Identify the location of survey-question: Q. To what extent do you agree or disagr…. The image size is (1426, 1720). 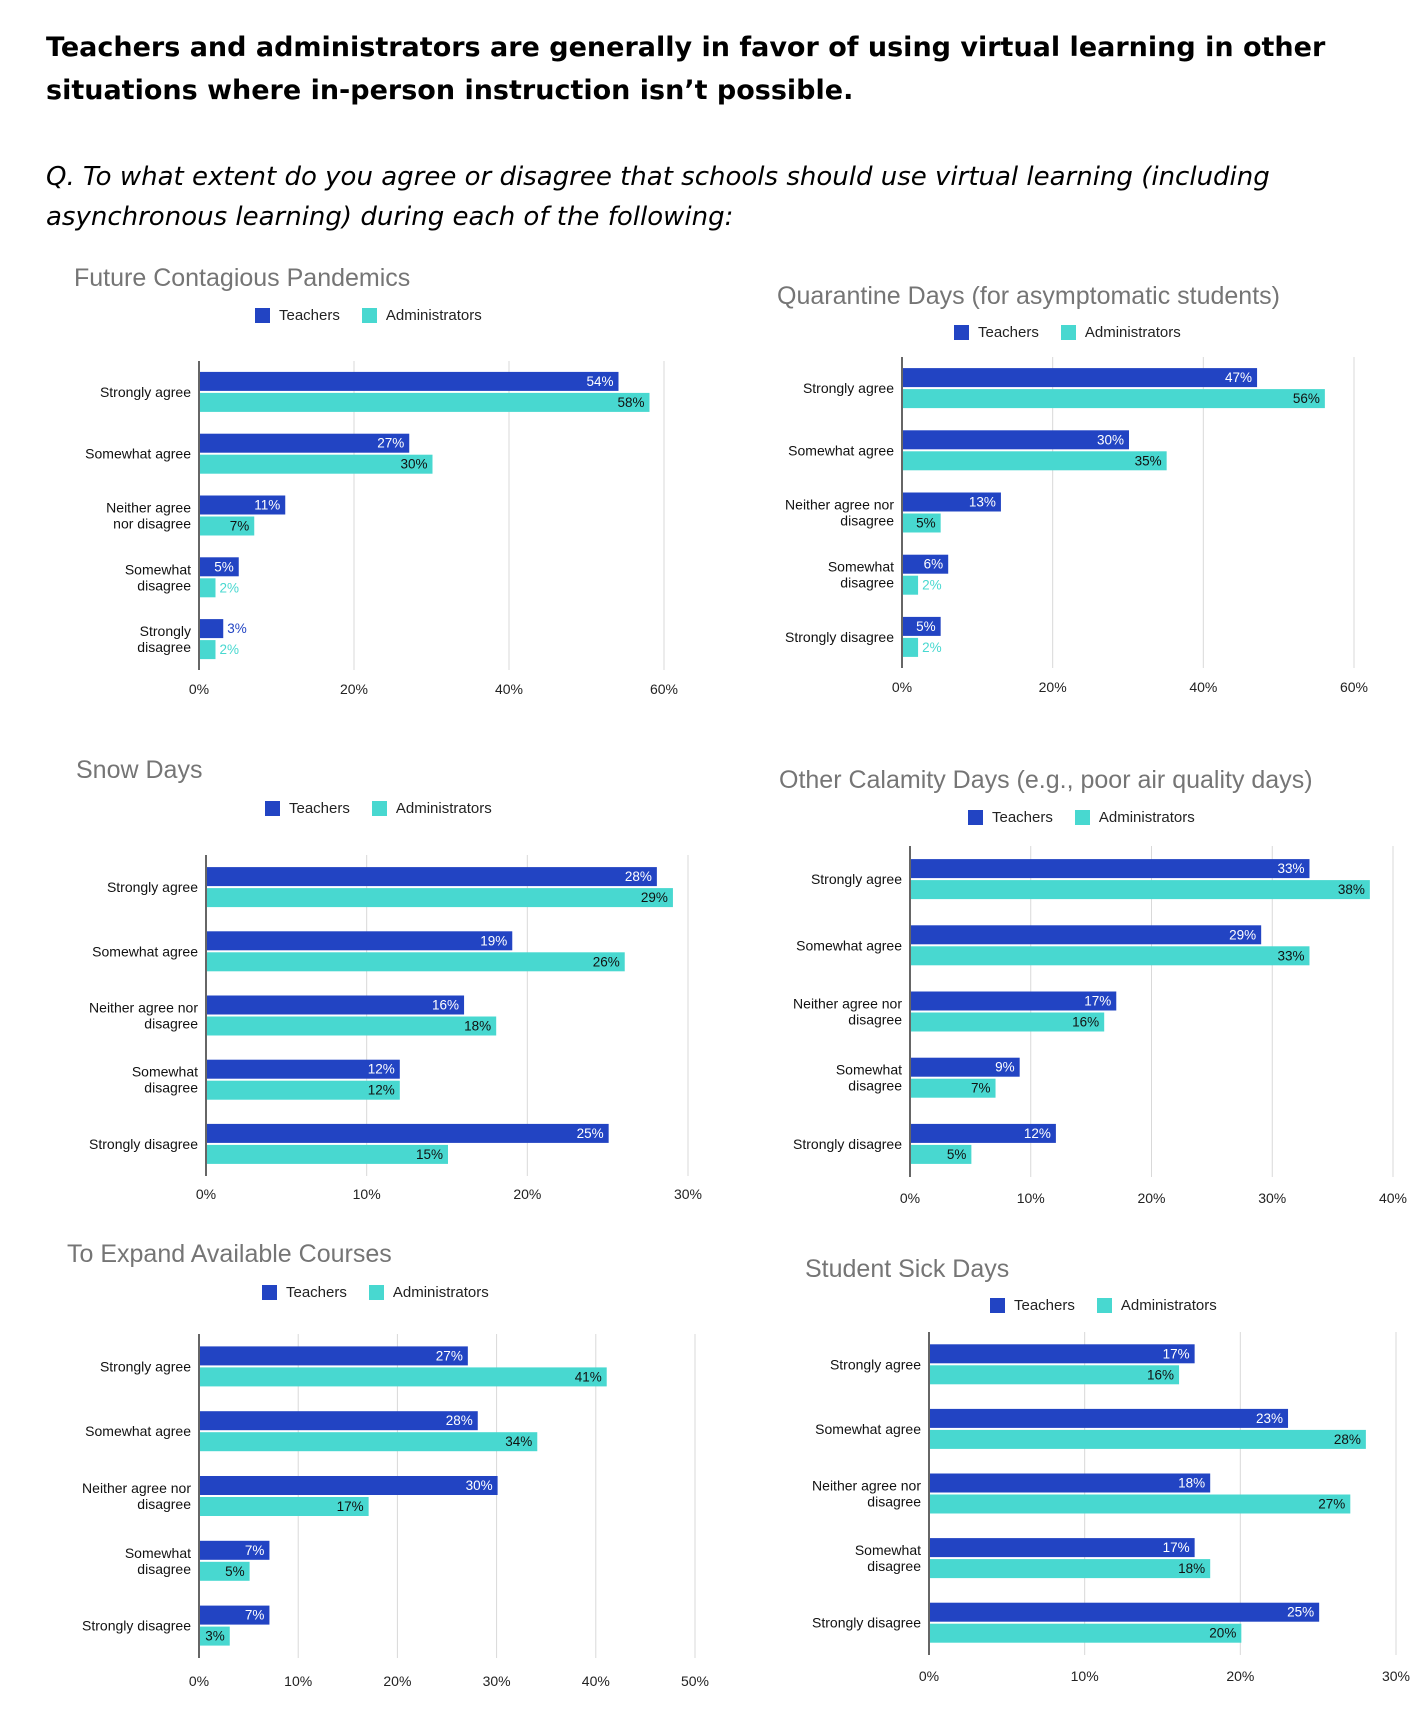
(658, 197).